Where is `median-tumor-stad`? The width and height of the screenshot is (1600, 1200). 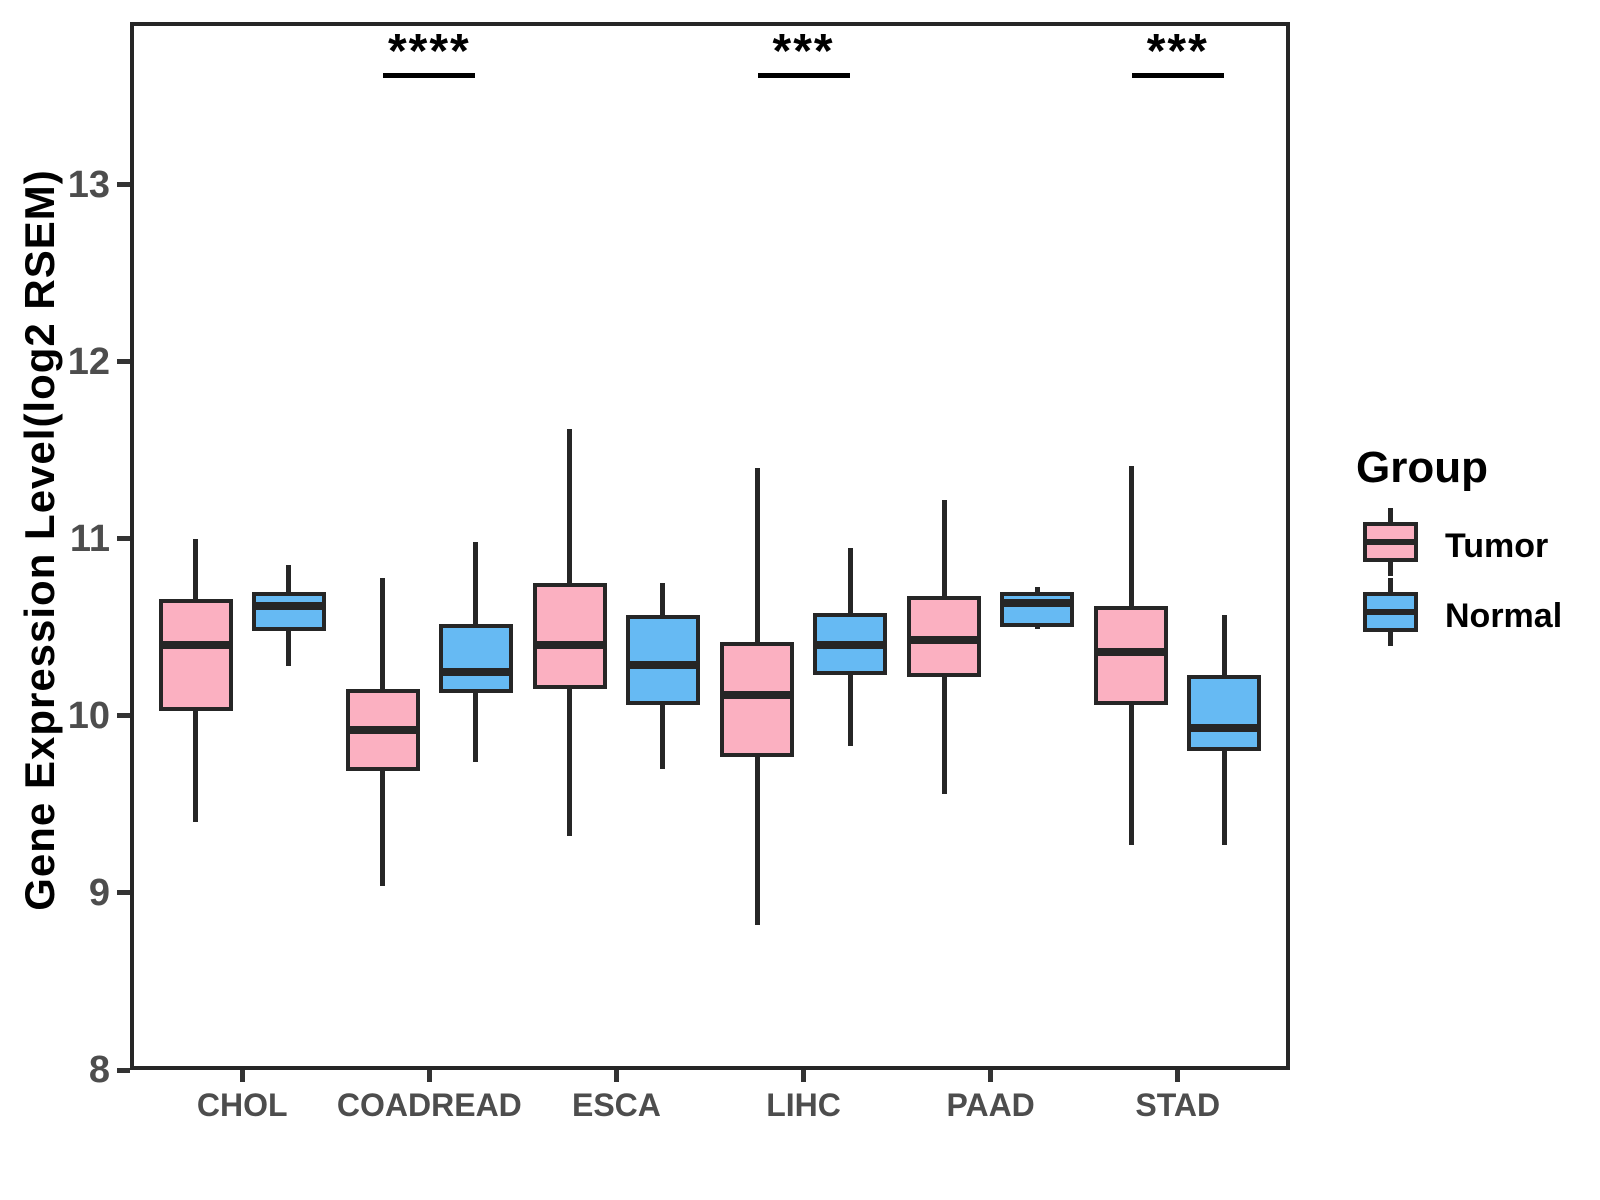
median-tumor-stad is located at coordinates (1131, 652).